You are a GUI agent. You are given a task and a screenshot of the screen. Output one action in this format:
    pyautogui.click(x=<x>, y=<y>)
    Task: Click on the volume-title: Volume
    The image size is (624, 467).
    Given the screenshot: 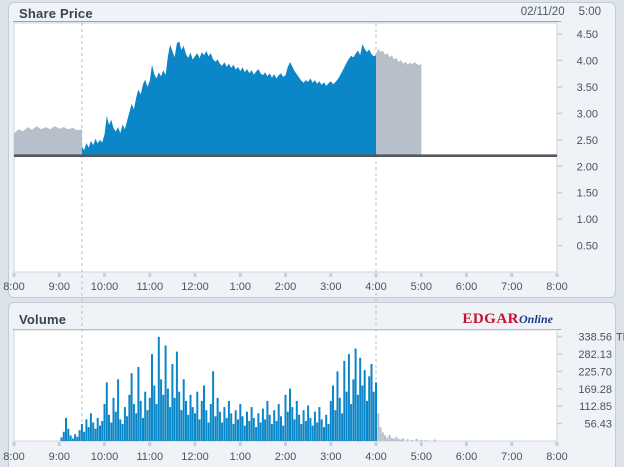 What is the action you would take?
    pyautogui.click(x=43, y=319)
    